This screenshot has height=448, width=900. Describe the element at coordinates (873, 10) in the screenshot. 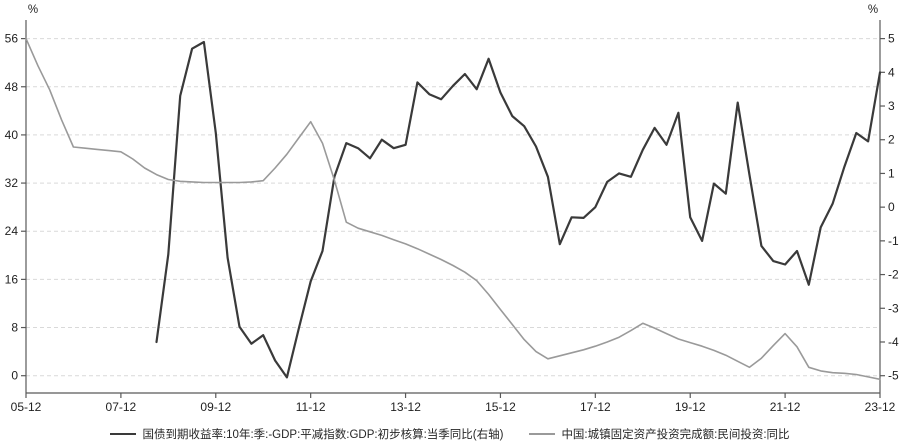

I see `right-axis-unit-label: %` at that location.